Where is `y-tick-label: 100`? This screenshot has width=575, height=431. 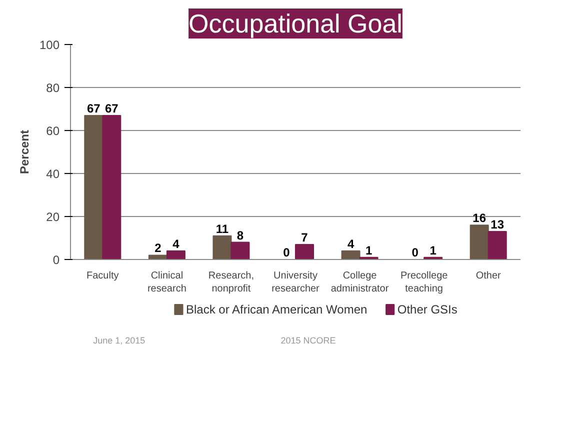
y-tick-label: 100 is located at coordinates (49, 45).